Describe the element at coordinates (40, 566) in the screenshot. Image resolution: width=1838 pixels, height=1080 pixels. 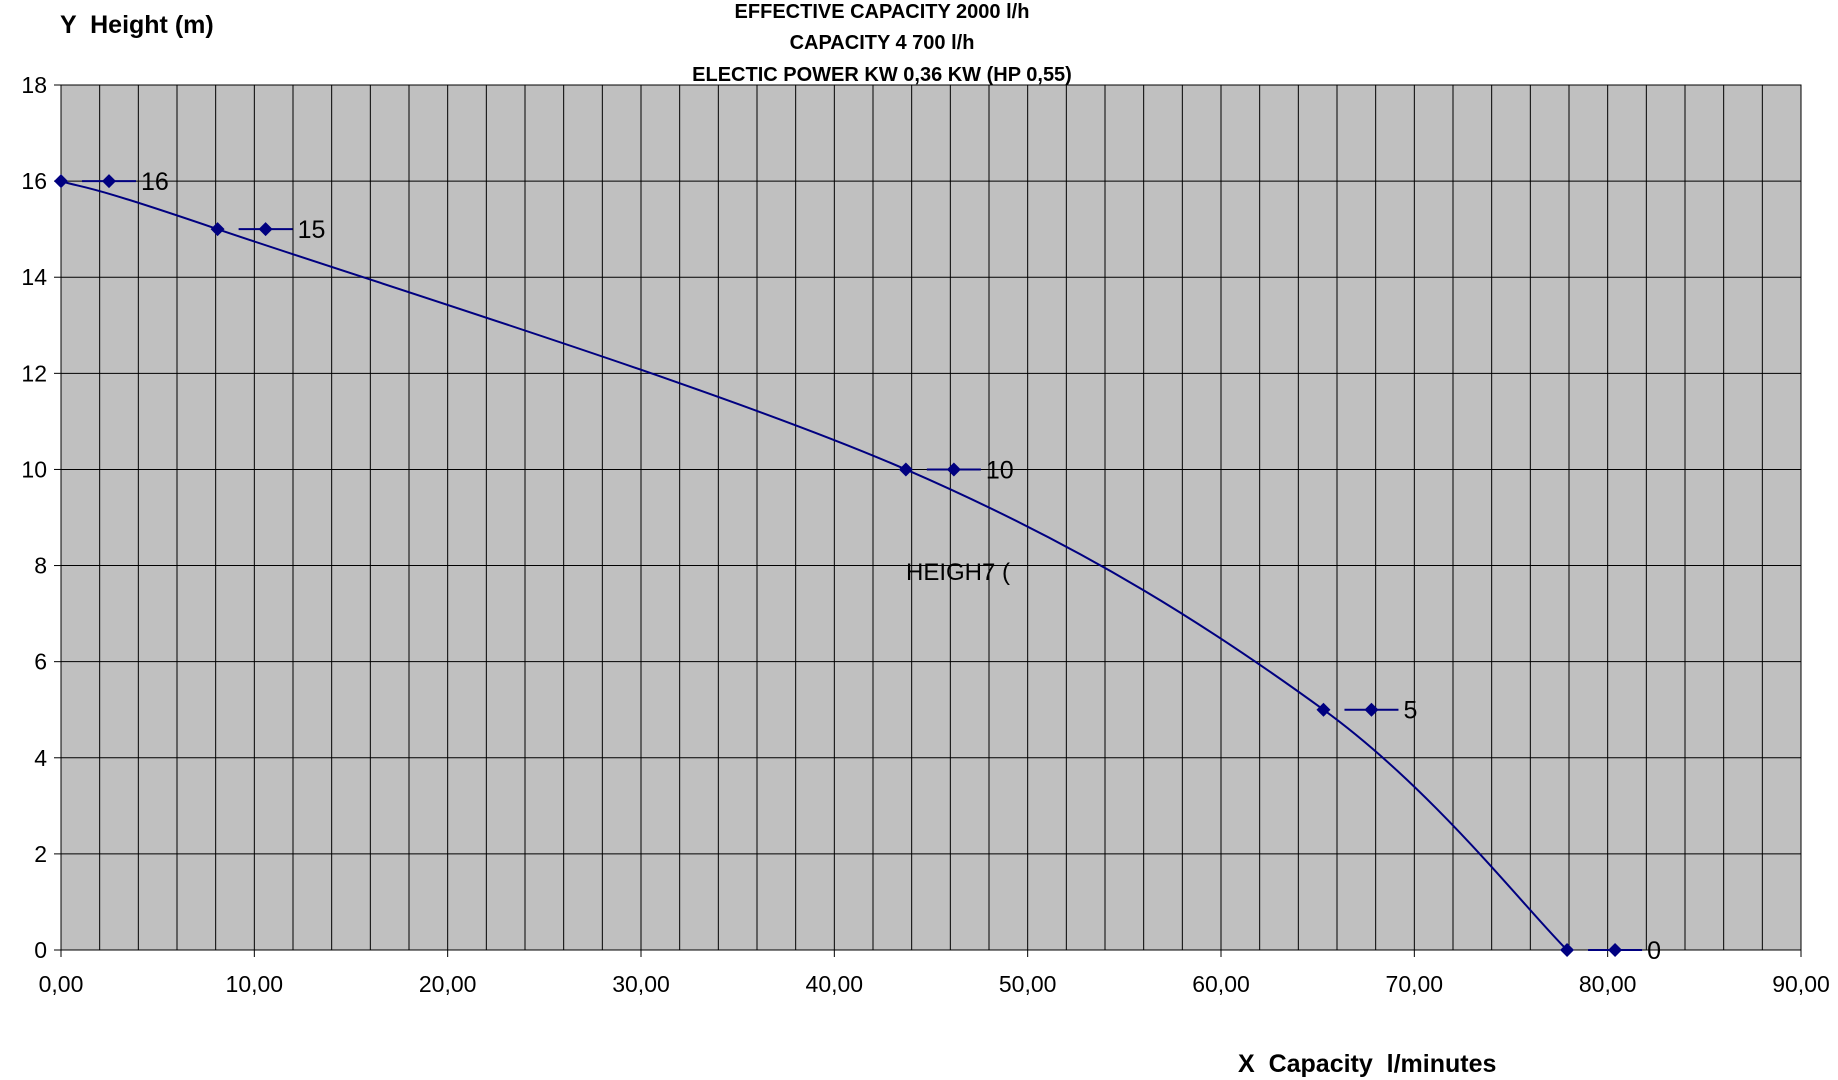
I see `y-tick-label: 8` at that location.